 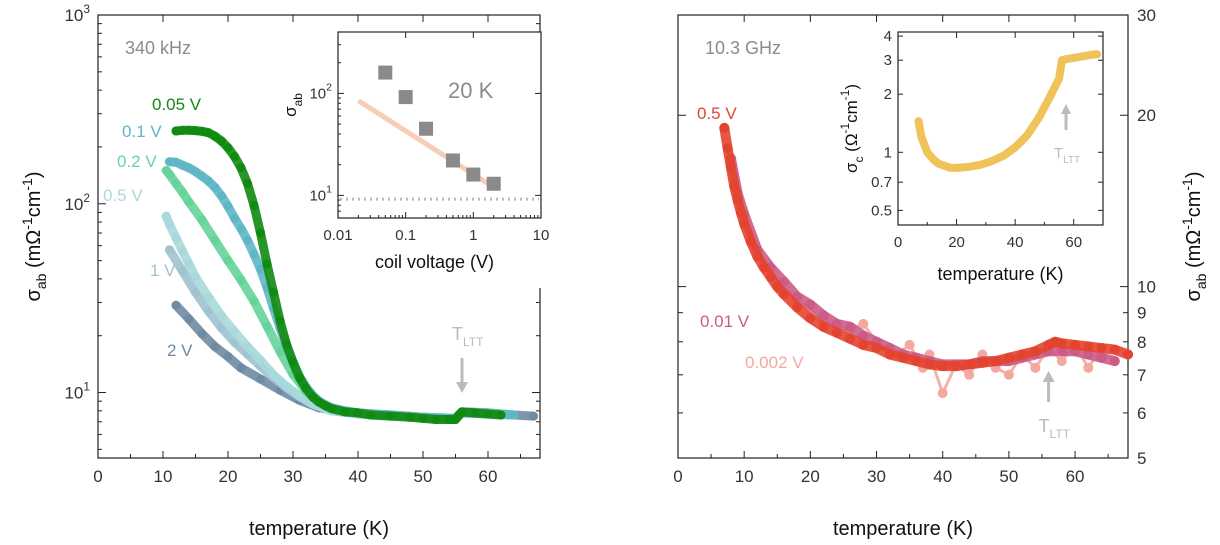 What do you see at coordinates (888, 94) in the screenshot?
I see `inset-y-tick-label: 2` at bounding box center [888, 94].